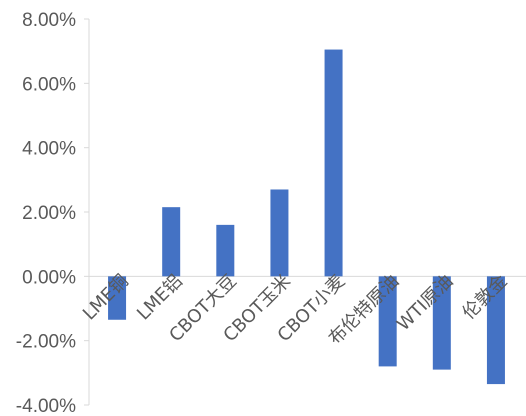 This screenshot has height=416, width=526. Describe the element at coordinates (160, 298) in the screenshot. I see `x-category-label: LME铝` at that location.